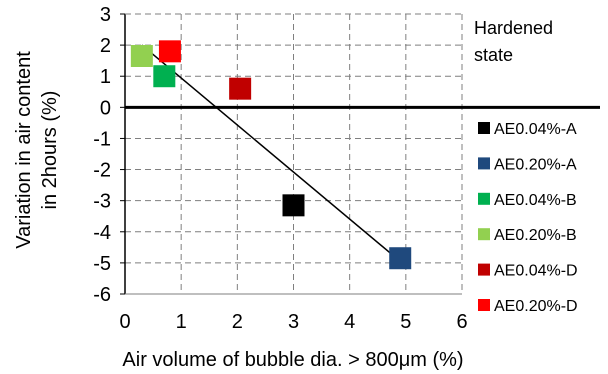  I want to click on x-tick-label: 2, so click(237, 322).